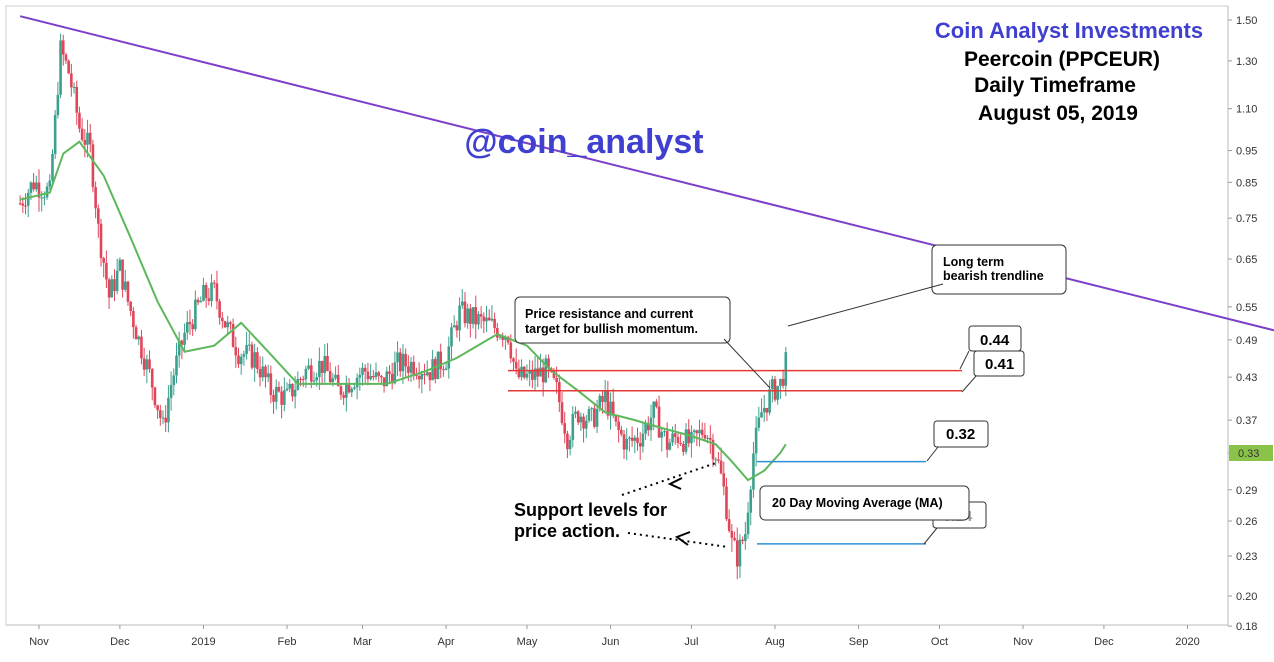 The width and height of the screenshot is (1274, 662). Describe the element at coordinates (864, 503) in the screenshot. I see `ma-note-box` at that location.